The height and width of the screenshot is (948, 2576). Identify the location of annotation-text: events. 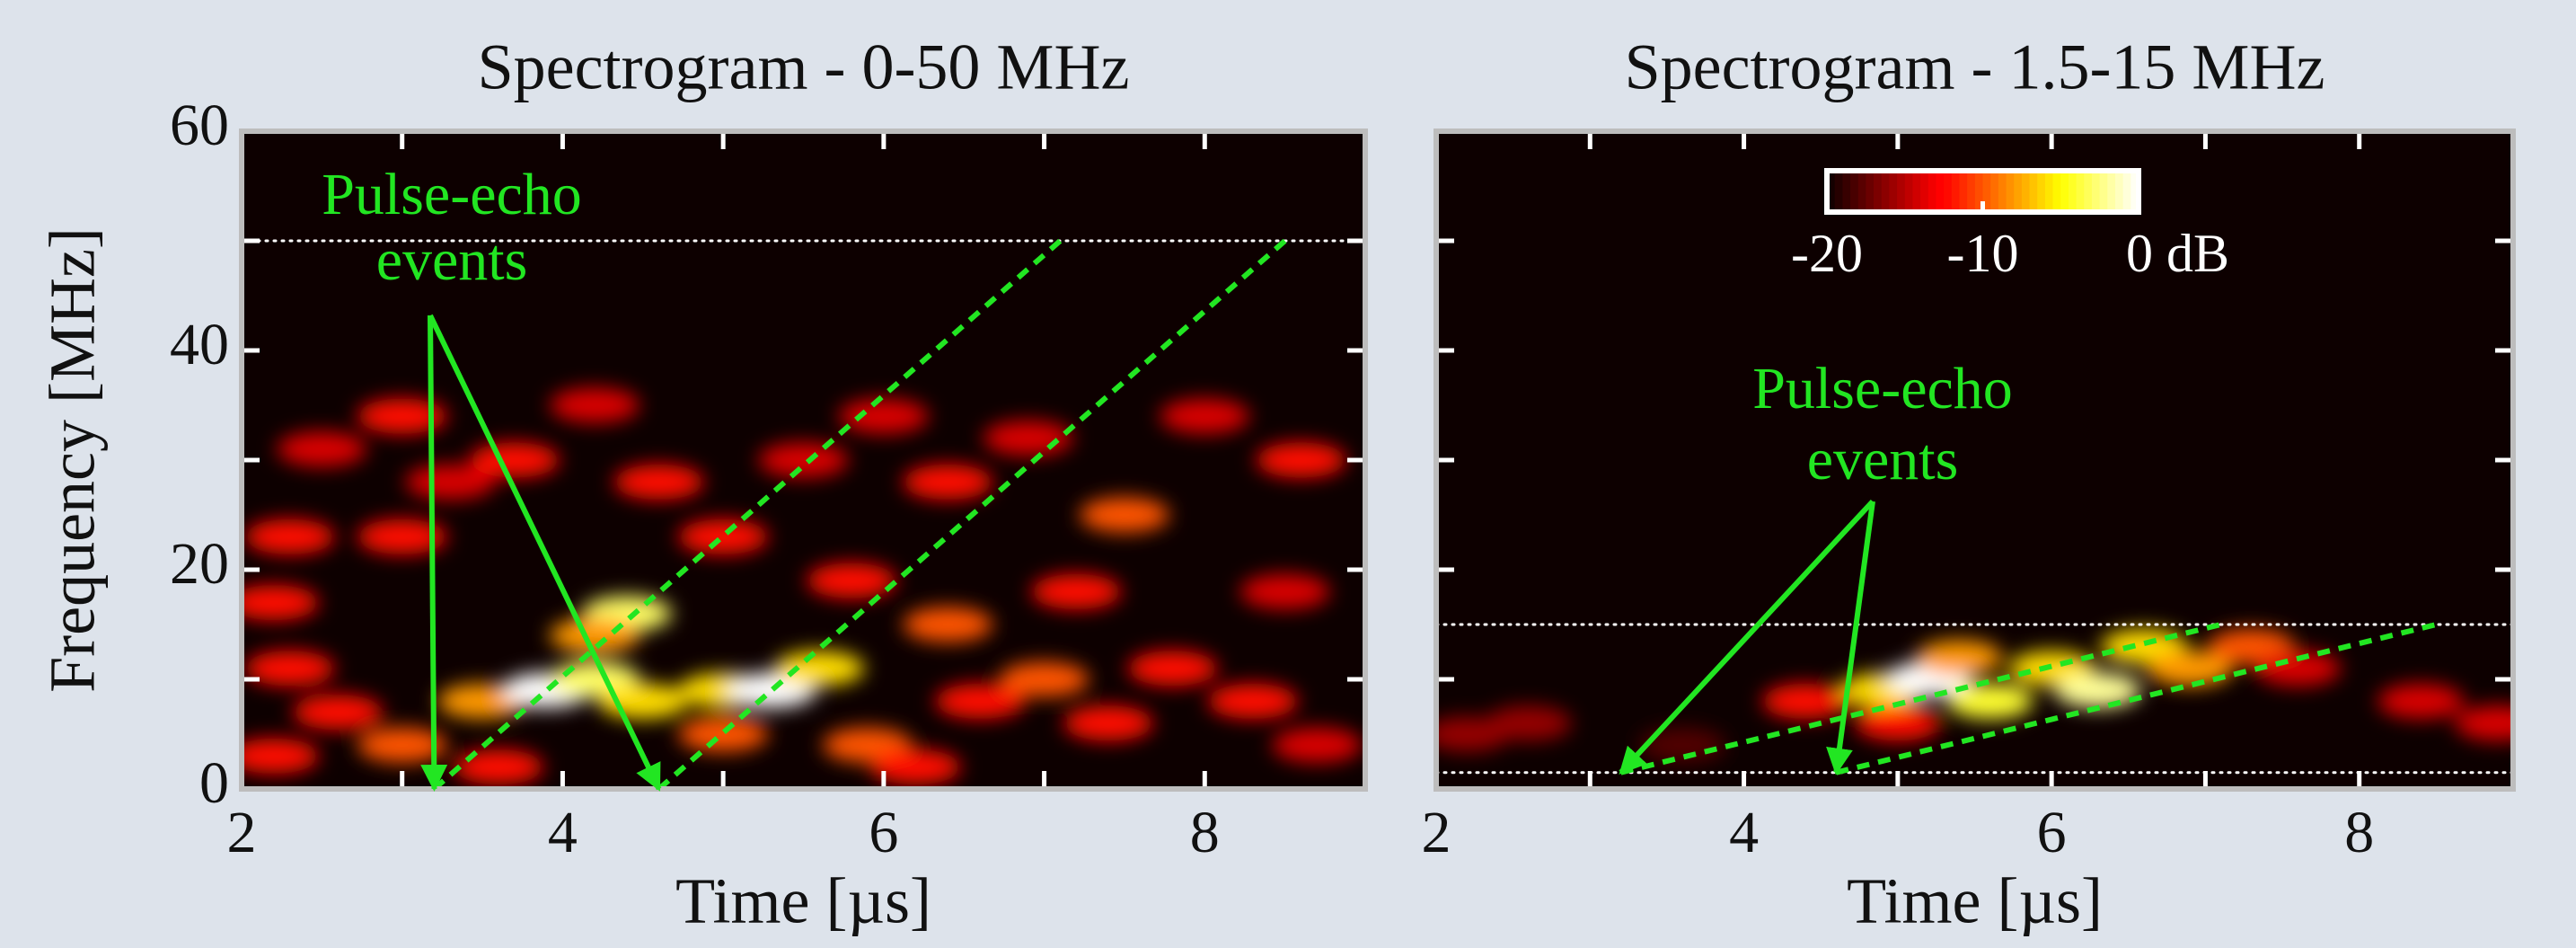
(452, 260).